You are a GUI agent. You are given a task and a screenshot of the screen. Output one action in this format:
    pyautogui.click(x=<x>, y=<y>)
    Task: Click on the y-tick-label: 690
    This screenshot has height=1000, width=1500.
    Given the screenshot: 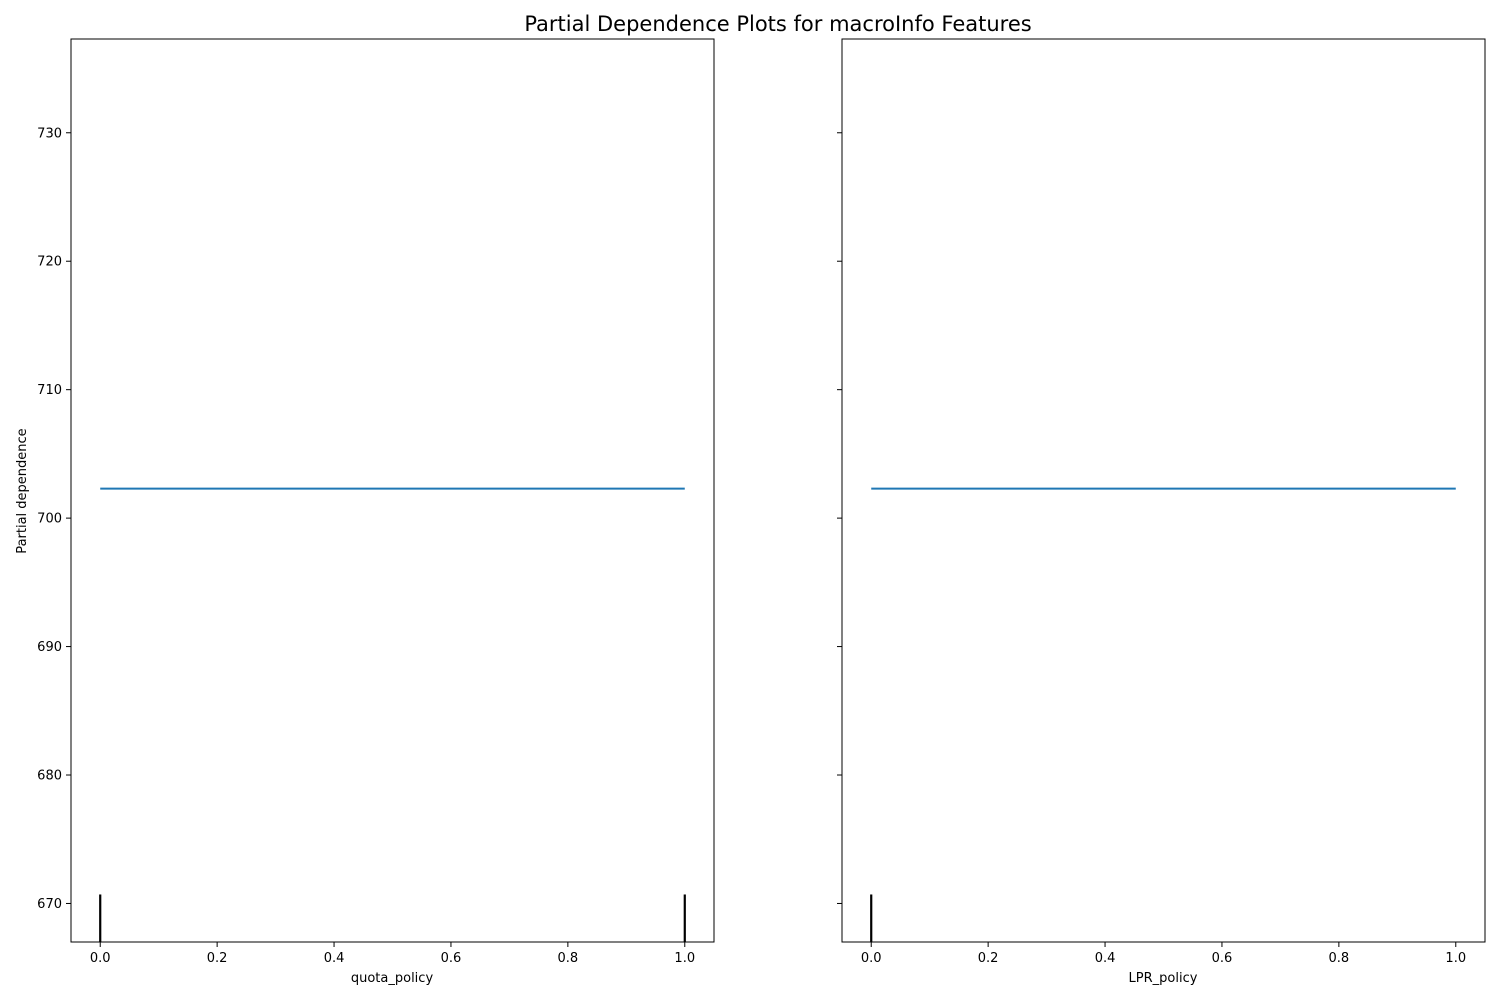 What is the action you would take?
    pyautogui.click(x=49, y=647)
    